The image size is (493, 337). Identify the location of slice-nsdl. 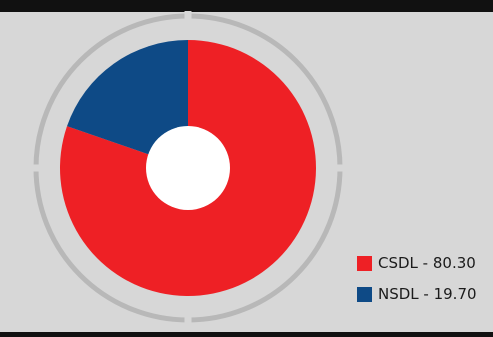
(127, 104).